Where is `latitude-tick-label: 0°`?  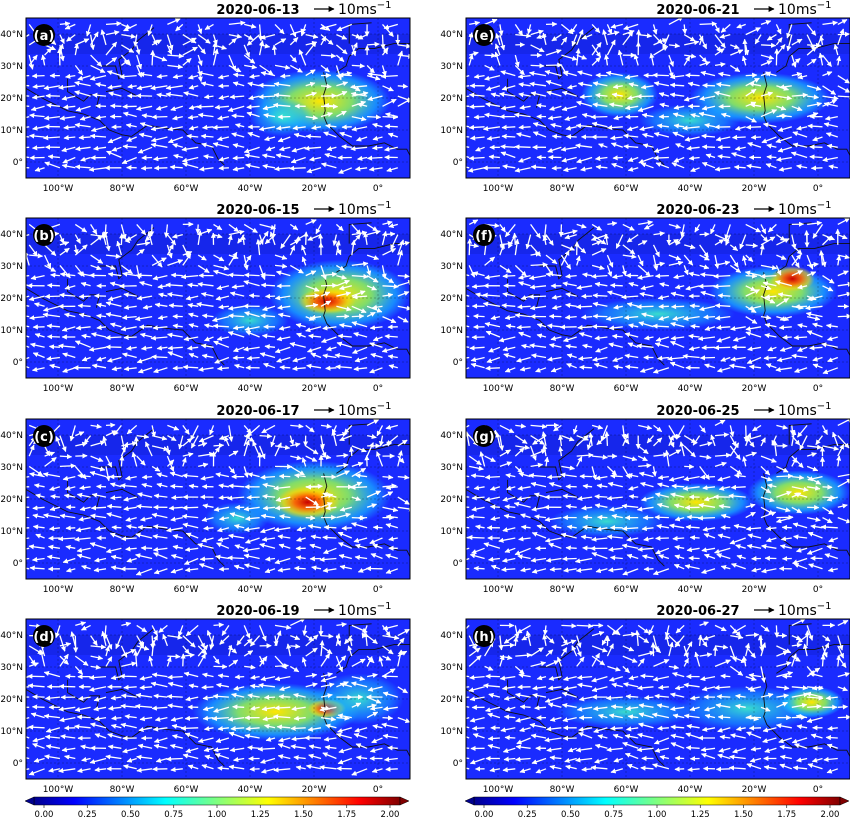
latitude-tick-label: 0° is located at coordinates (458, 564).